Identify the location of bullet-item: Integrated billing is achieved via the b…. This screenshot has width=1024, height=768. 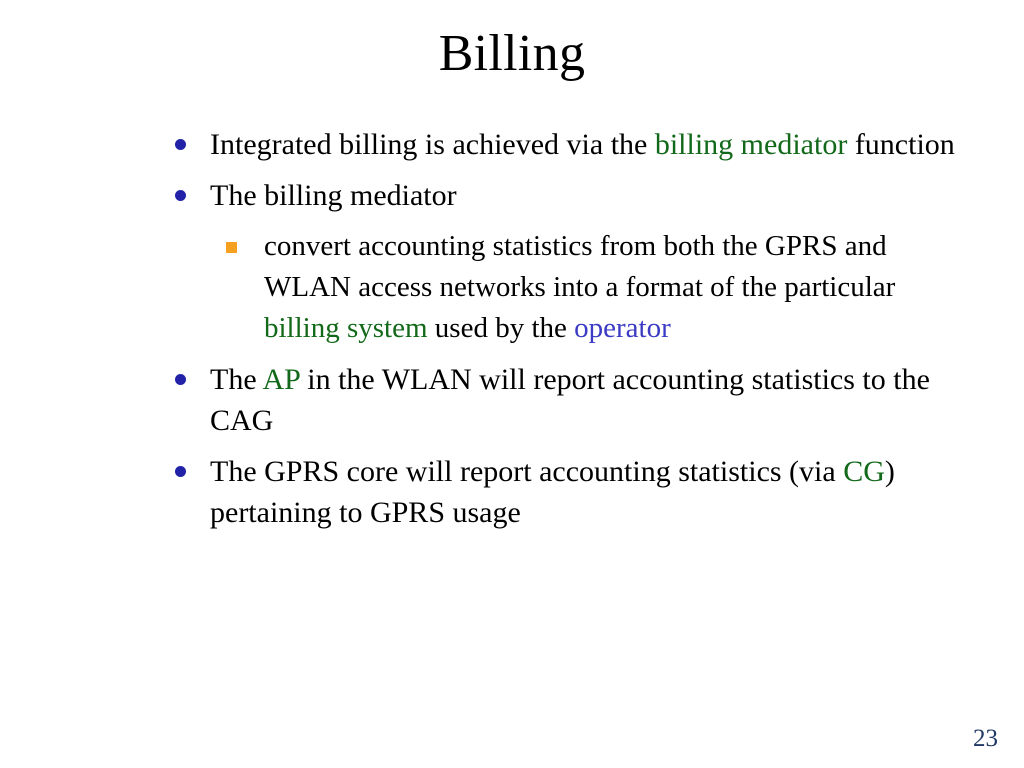
(565, 144).